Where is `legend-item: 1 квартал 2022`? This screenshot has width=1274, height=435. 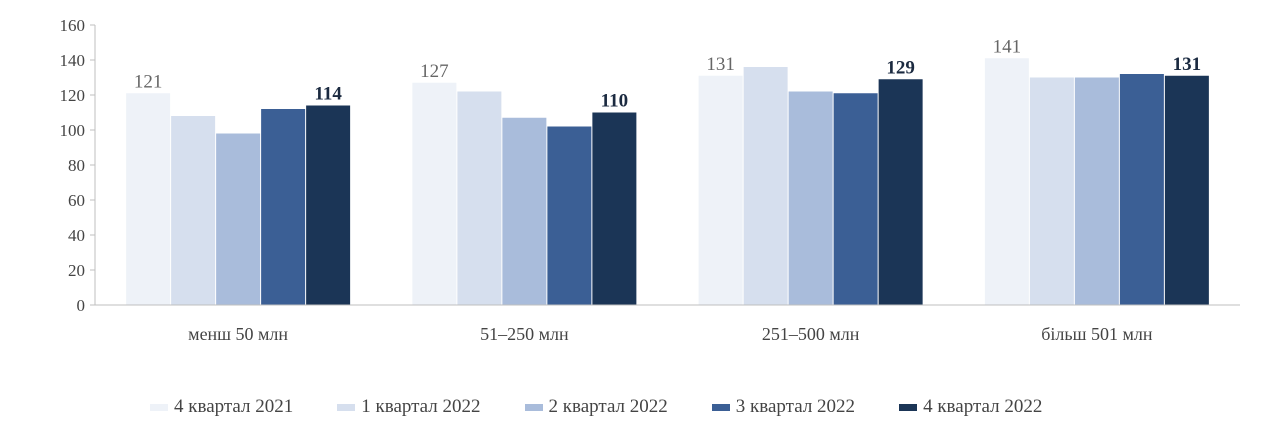 legend-item: 1 квартал 2022 is located at coordinates (409, 407).